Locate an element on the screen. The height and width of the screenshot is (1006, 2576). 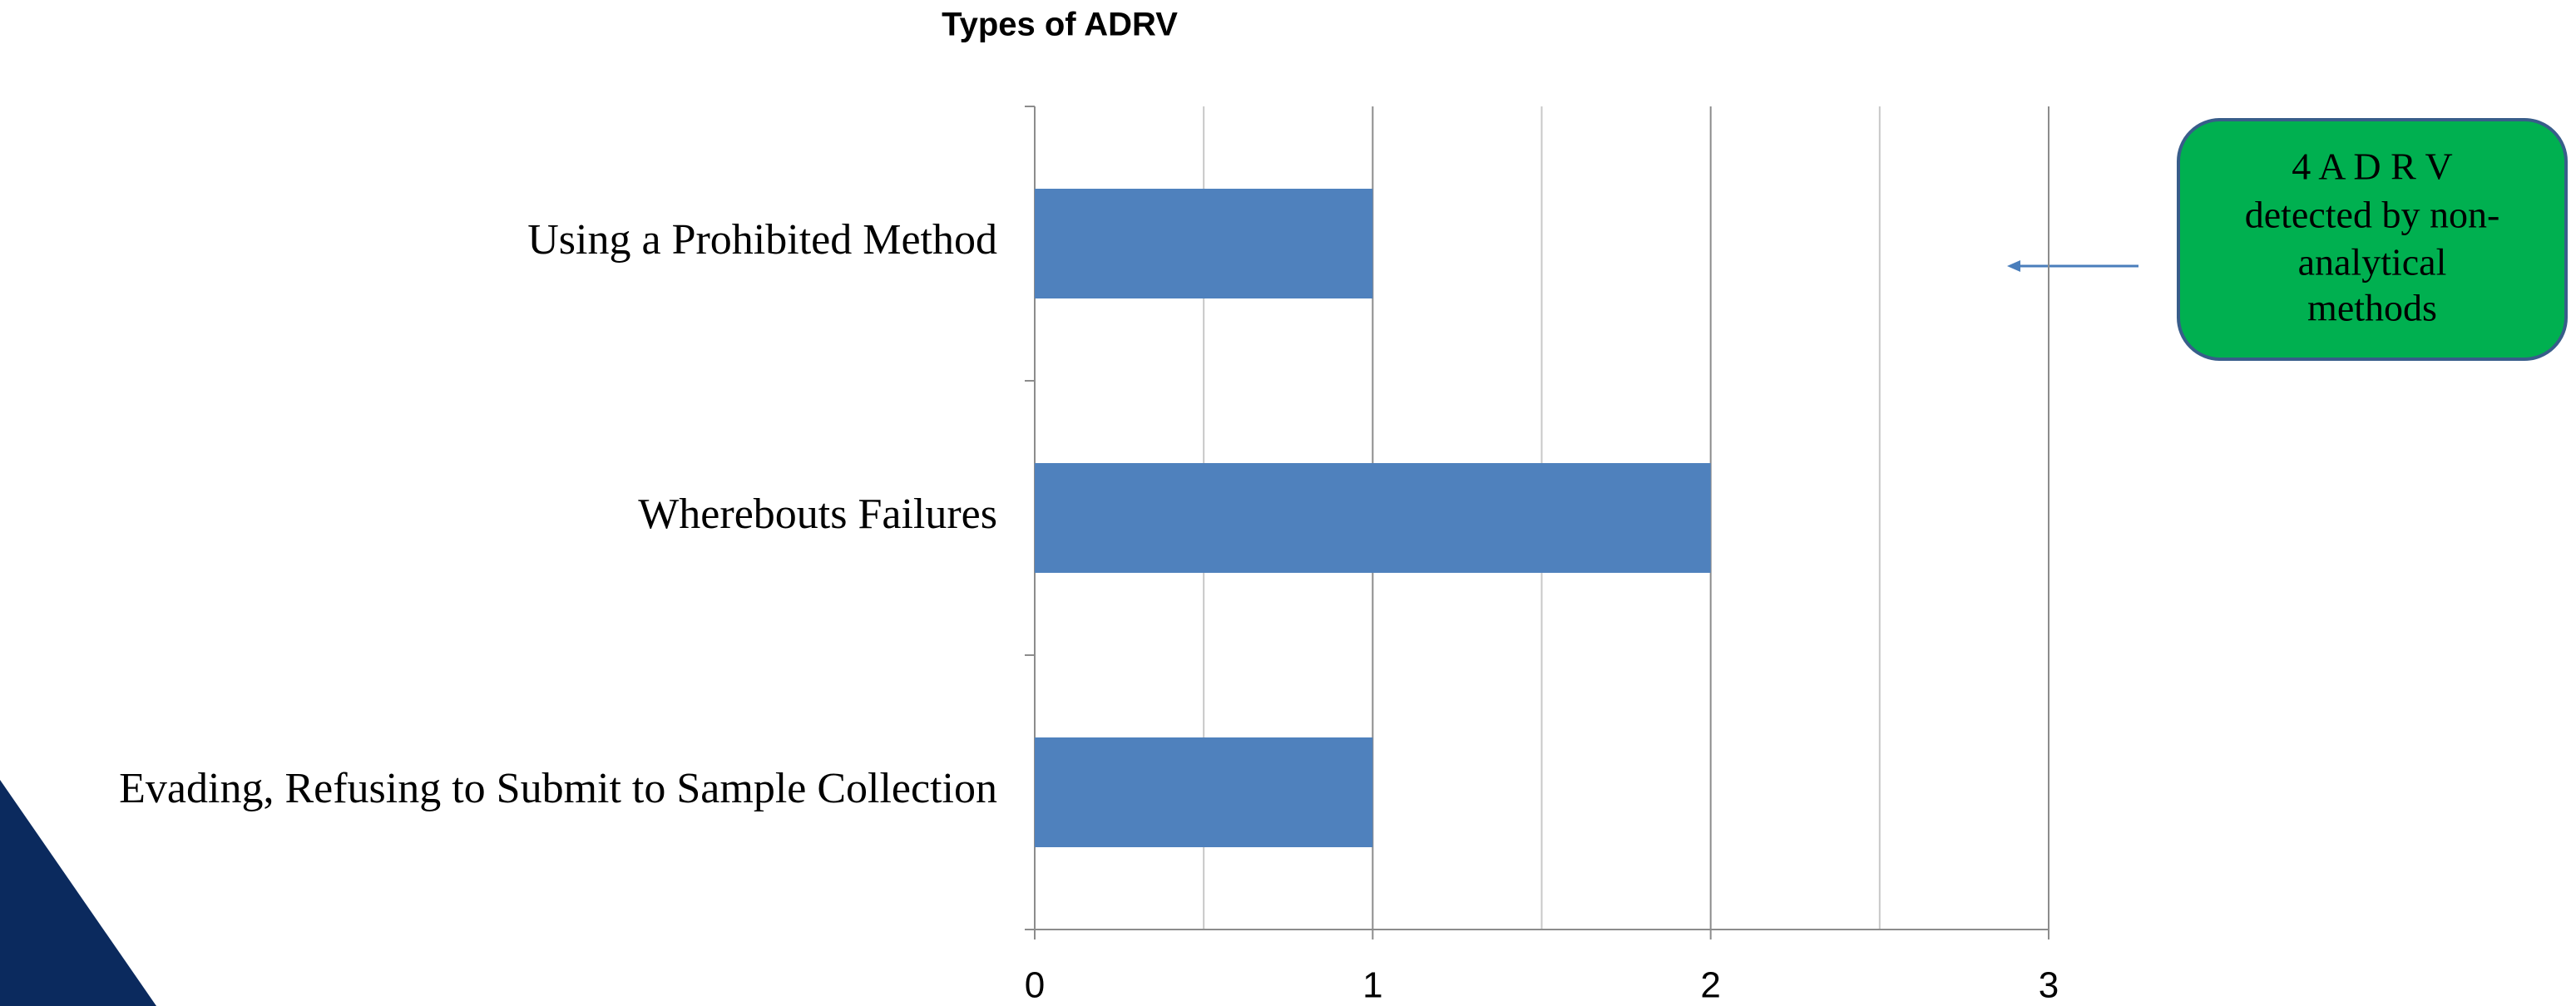
annotation-text: 4 A D R V is located at coordinates (2372, 166).